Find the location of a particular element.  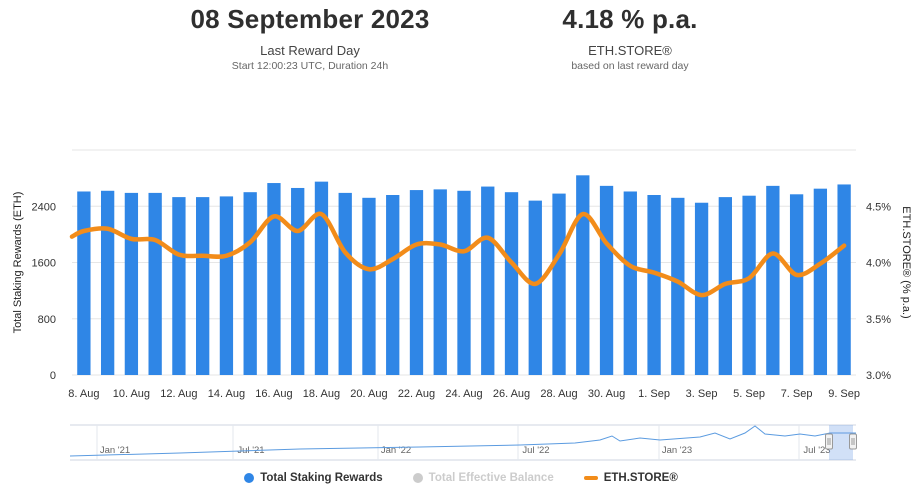

legend-label: Total Staking Rewards is located at coordinates (321, 478).